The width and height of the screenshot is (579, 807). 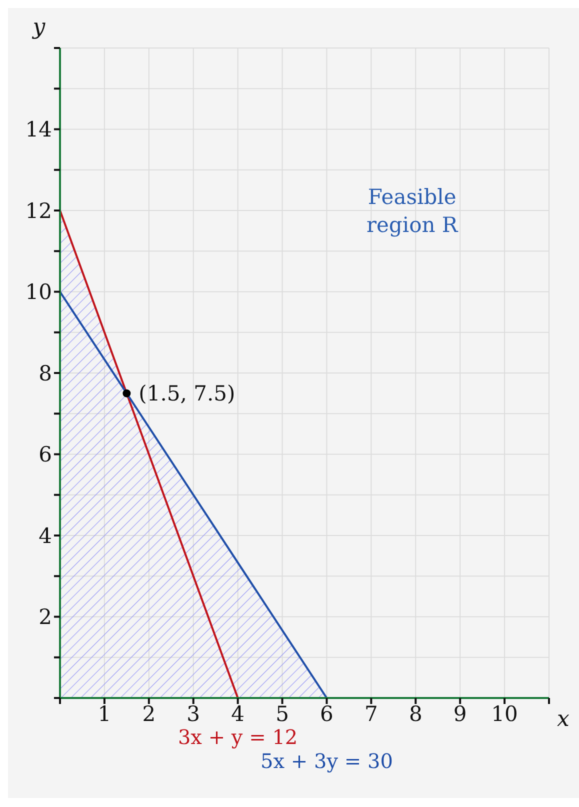 I want to click on y-tick-label: 2, so click(x=45, y=617).